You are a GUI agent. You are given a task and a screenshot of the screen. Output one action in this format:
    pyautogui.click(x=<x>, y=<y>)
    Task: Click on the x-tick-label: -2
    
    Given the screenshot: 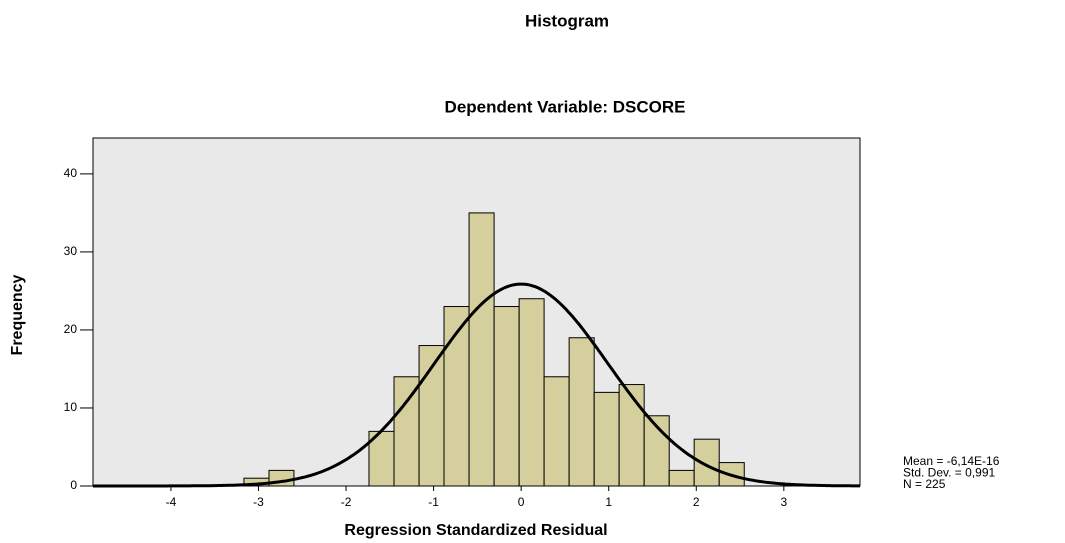 What is the action you would take?
    pyautogui.click(x=346, y=502)
    